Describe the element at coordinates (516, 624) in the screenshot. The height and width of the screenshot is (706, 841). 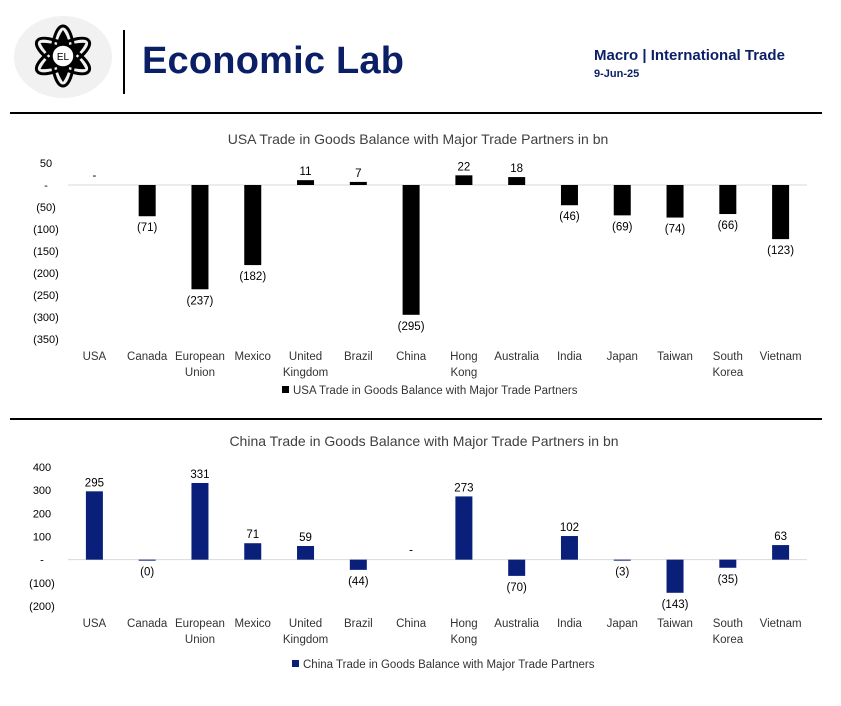
I see `china-category-label: Australia` at that location.